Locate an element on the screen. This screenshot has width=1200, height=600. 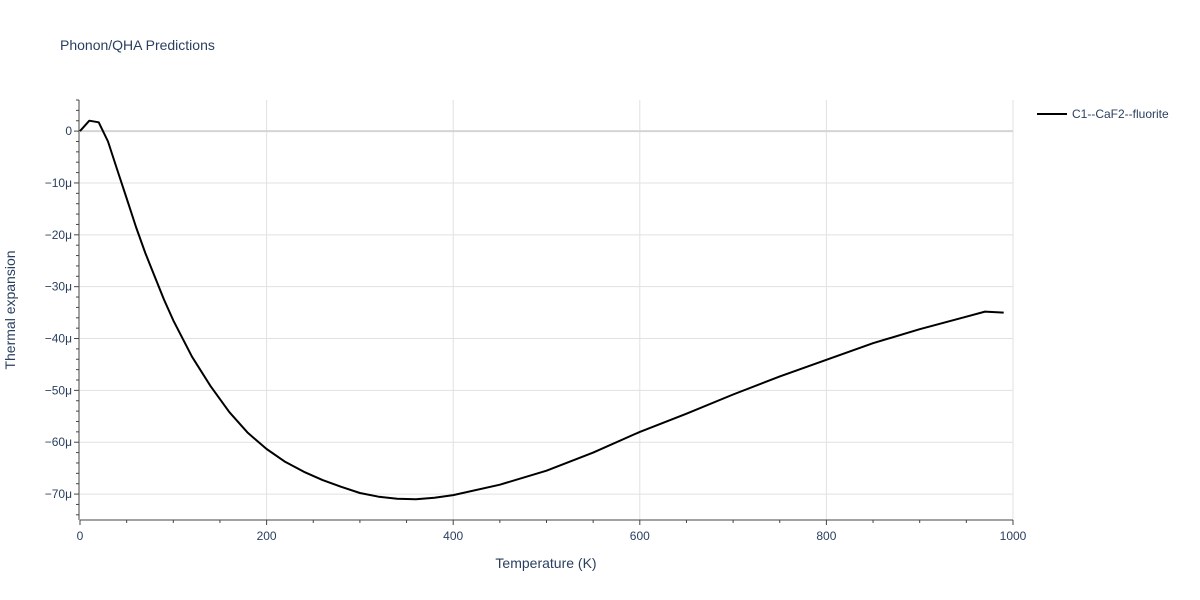
y-tick-label: −40μ is located at coordinates (58, 339).